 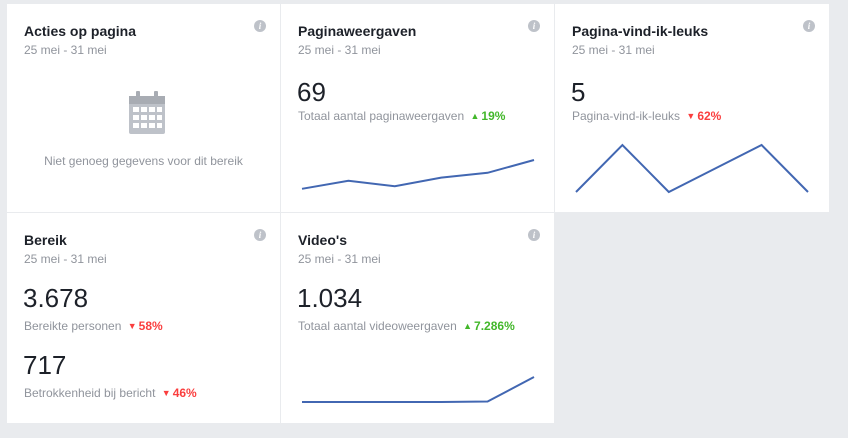 What do you see at coordinates (626, 116) in the screenshot?
I see `metric-label-text: Pagina-vind-ik-leuks` at bounding box center [626, 116].